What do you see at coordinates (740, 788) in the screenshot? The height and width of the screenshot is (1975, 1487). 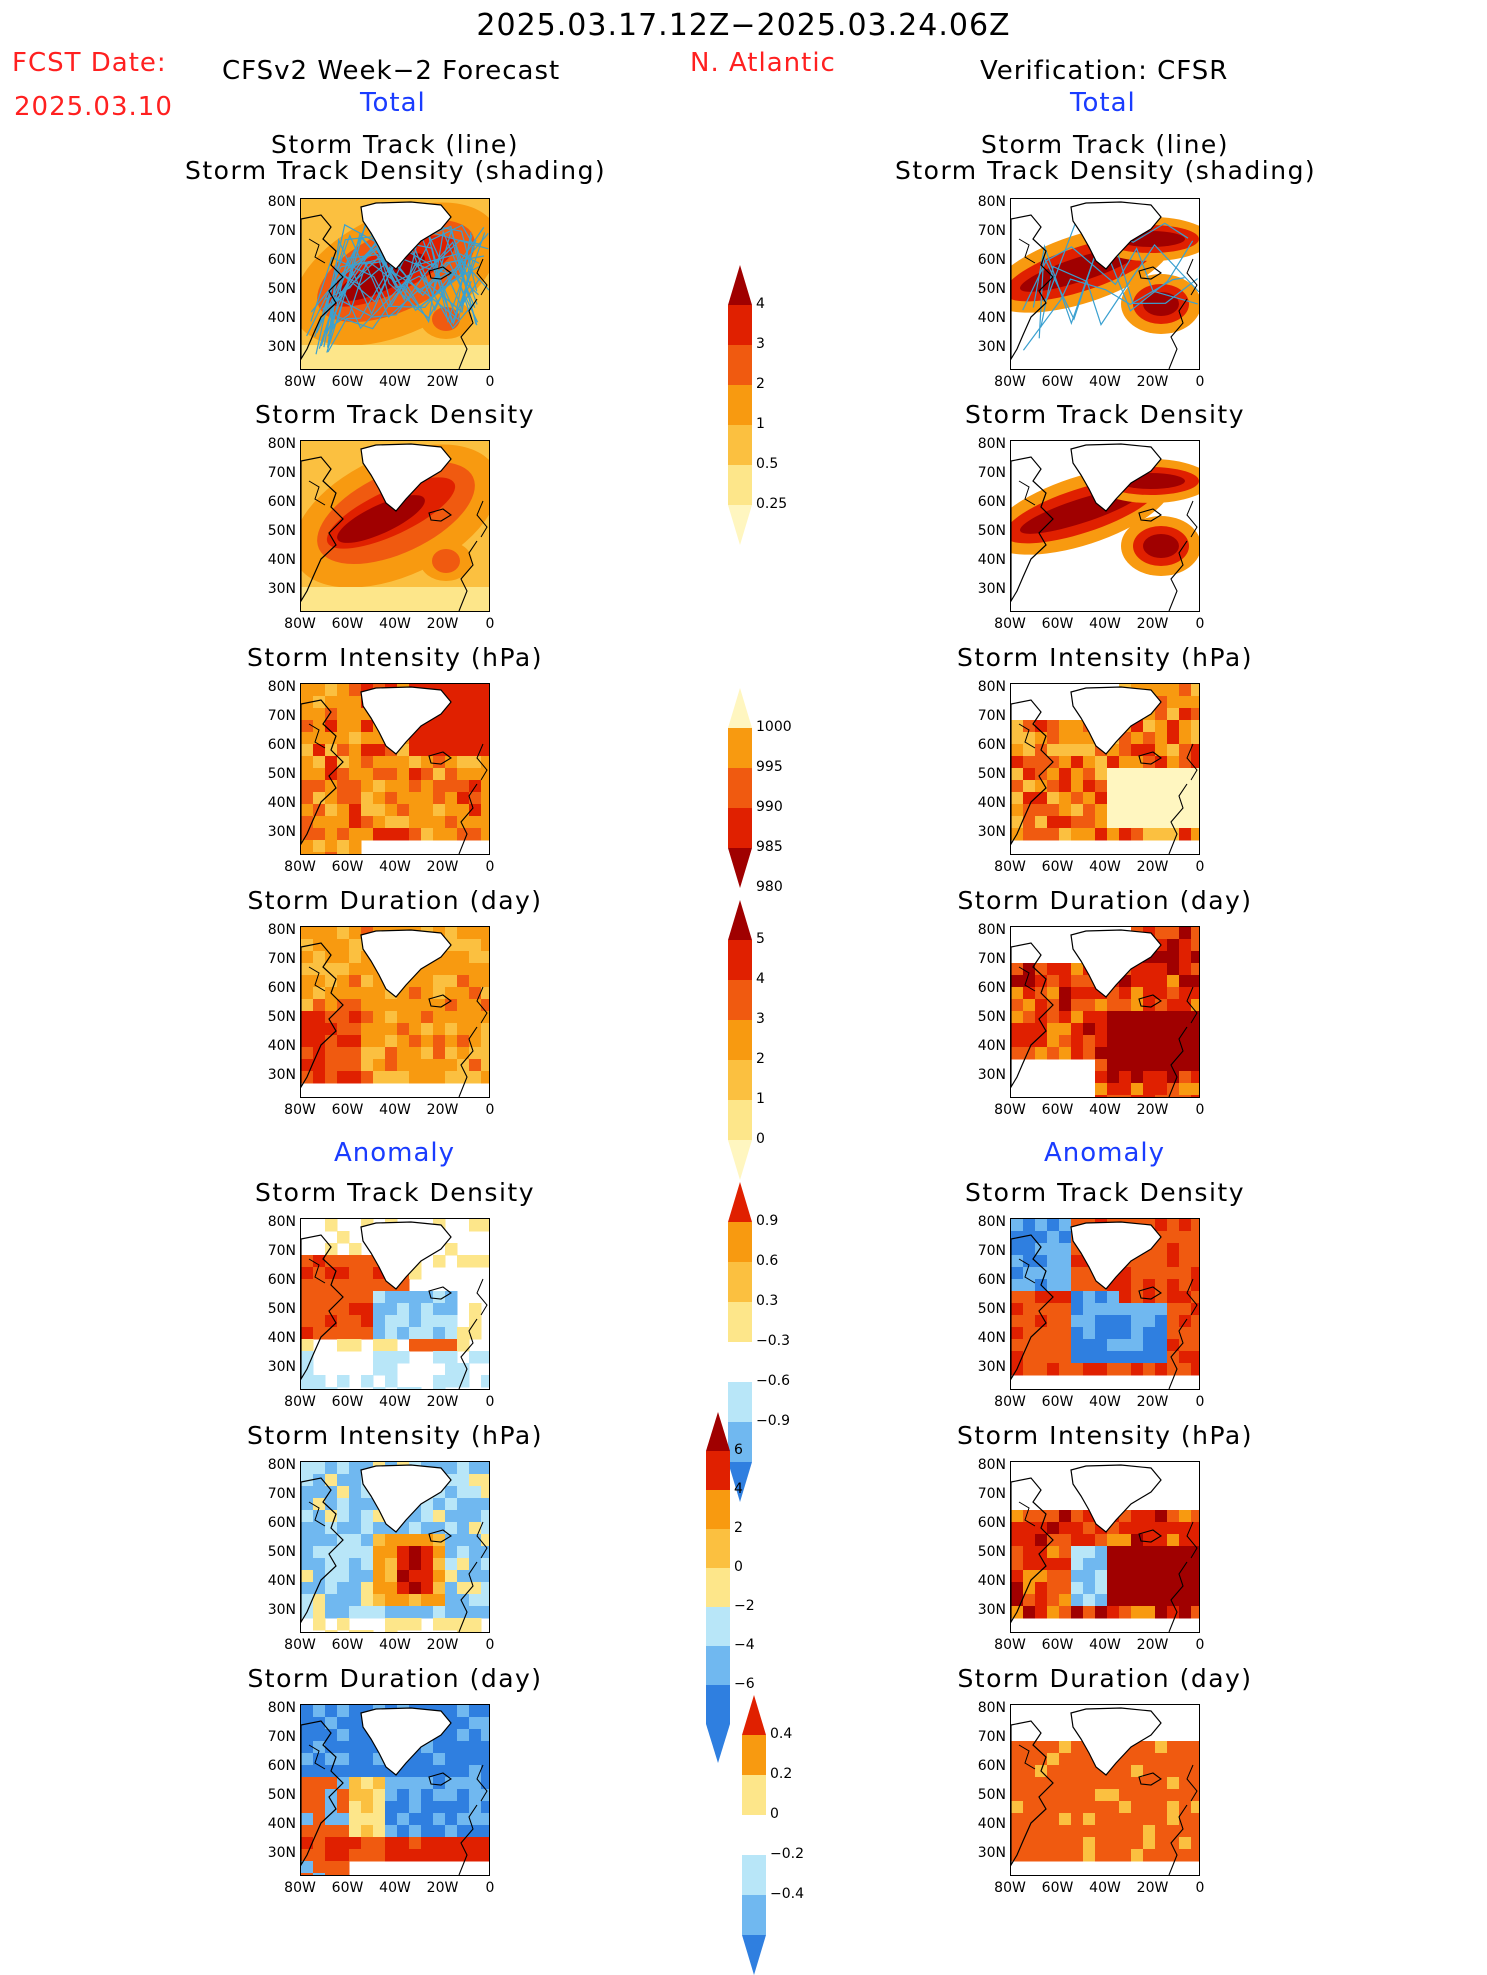 I see `colorbar-intensity` at bounding box center [740, 788].